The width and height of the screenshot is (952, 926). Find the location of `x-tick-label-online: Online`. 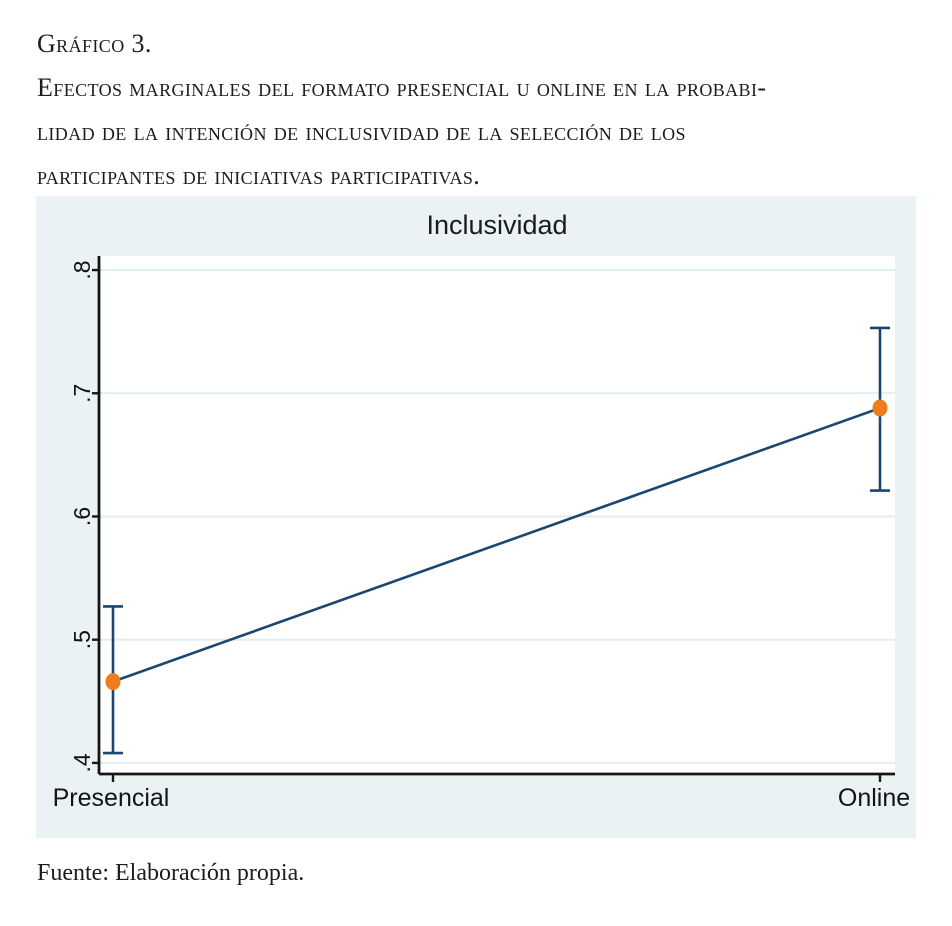

x-tick-label-online: Online is located at coordinates (874, 798).